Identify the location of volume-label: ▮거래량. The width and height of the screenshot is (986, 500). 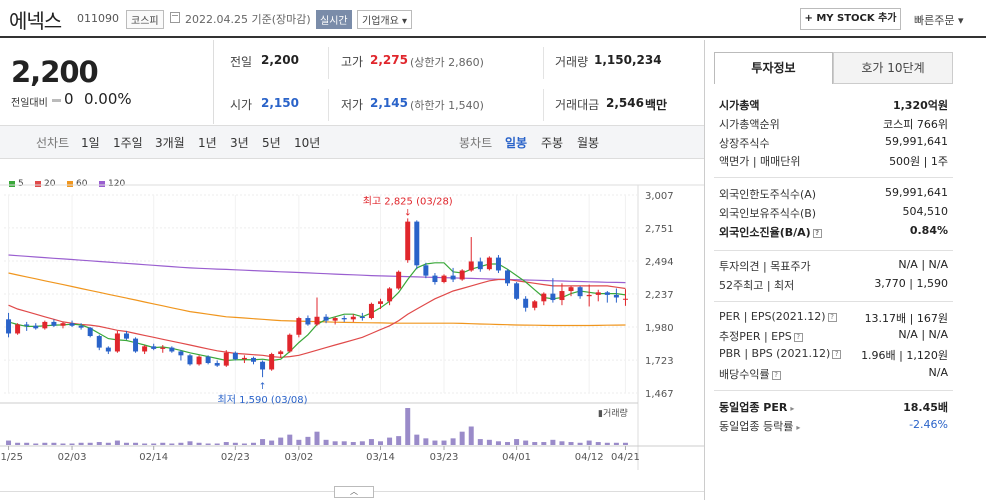
(613, 413).